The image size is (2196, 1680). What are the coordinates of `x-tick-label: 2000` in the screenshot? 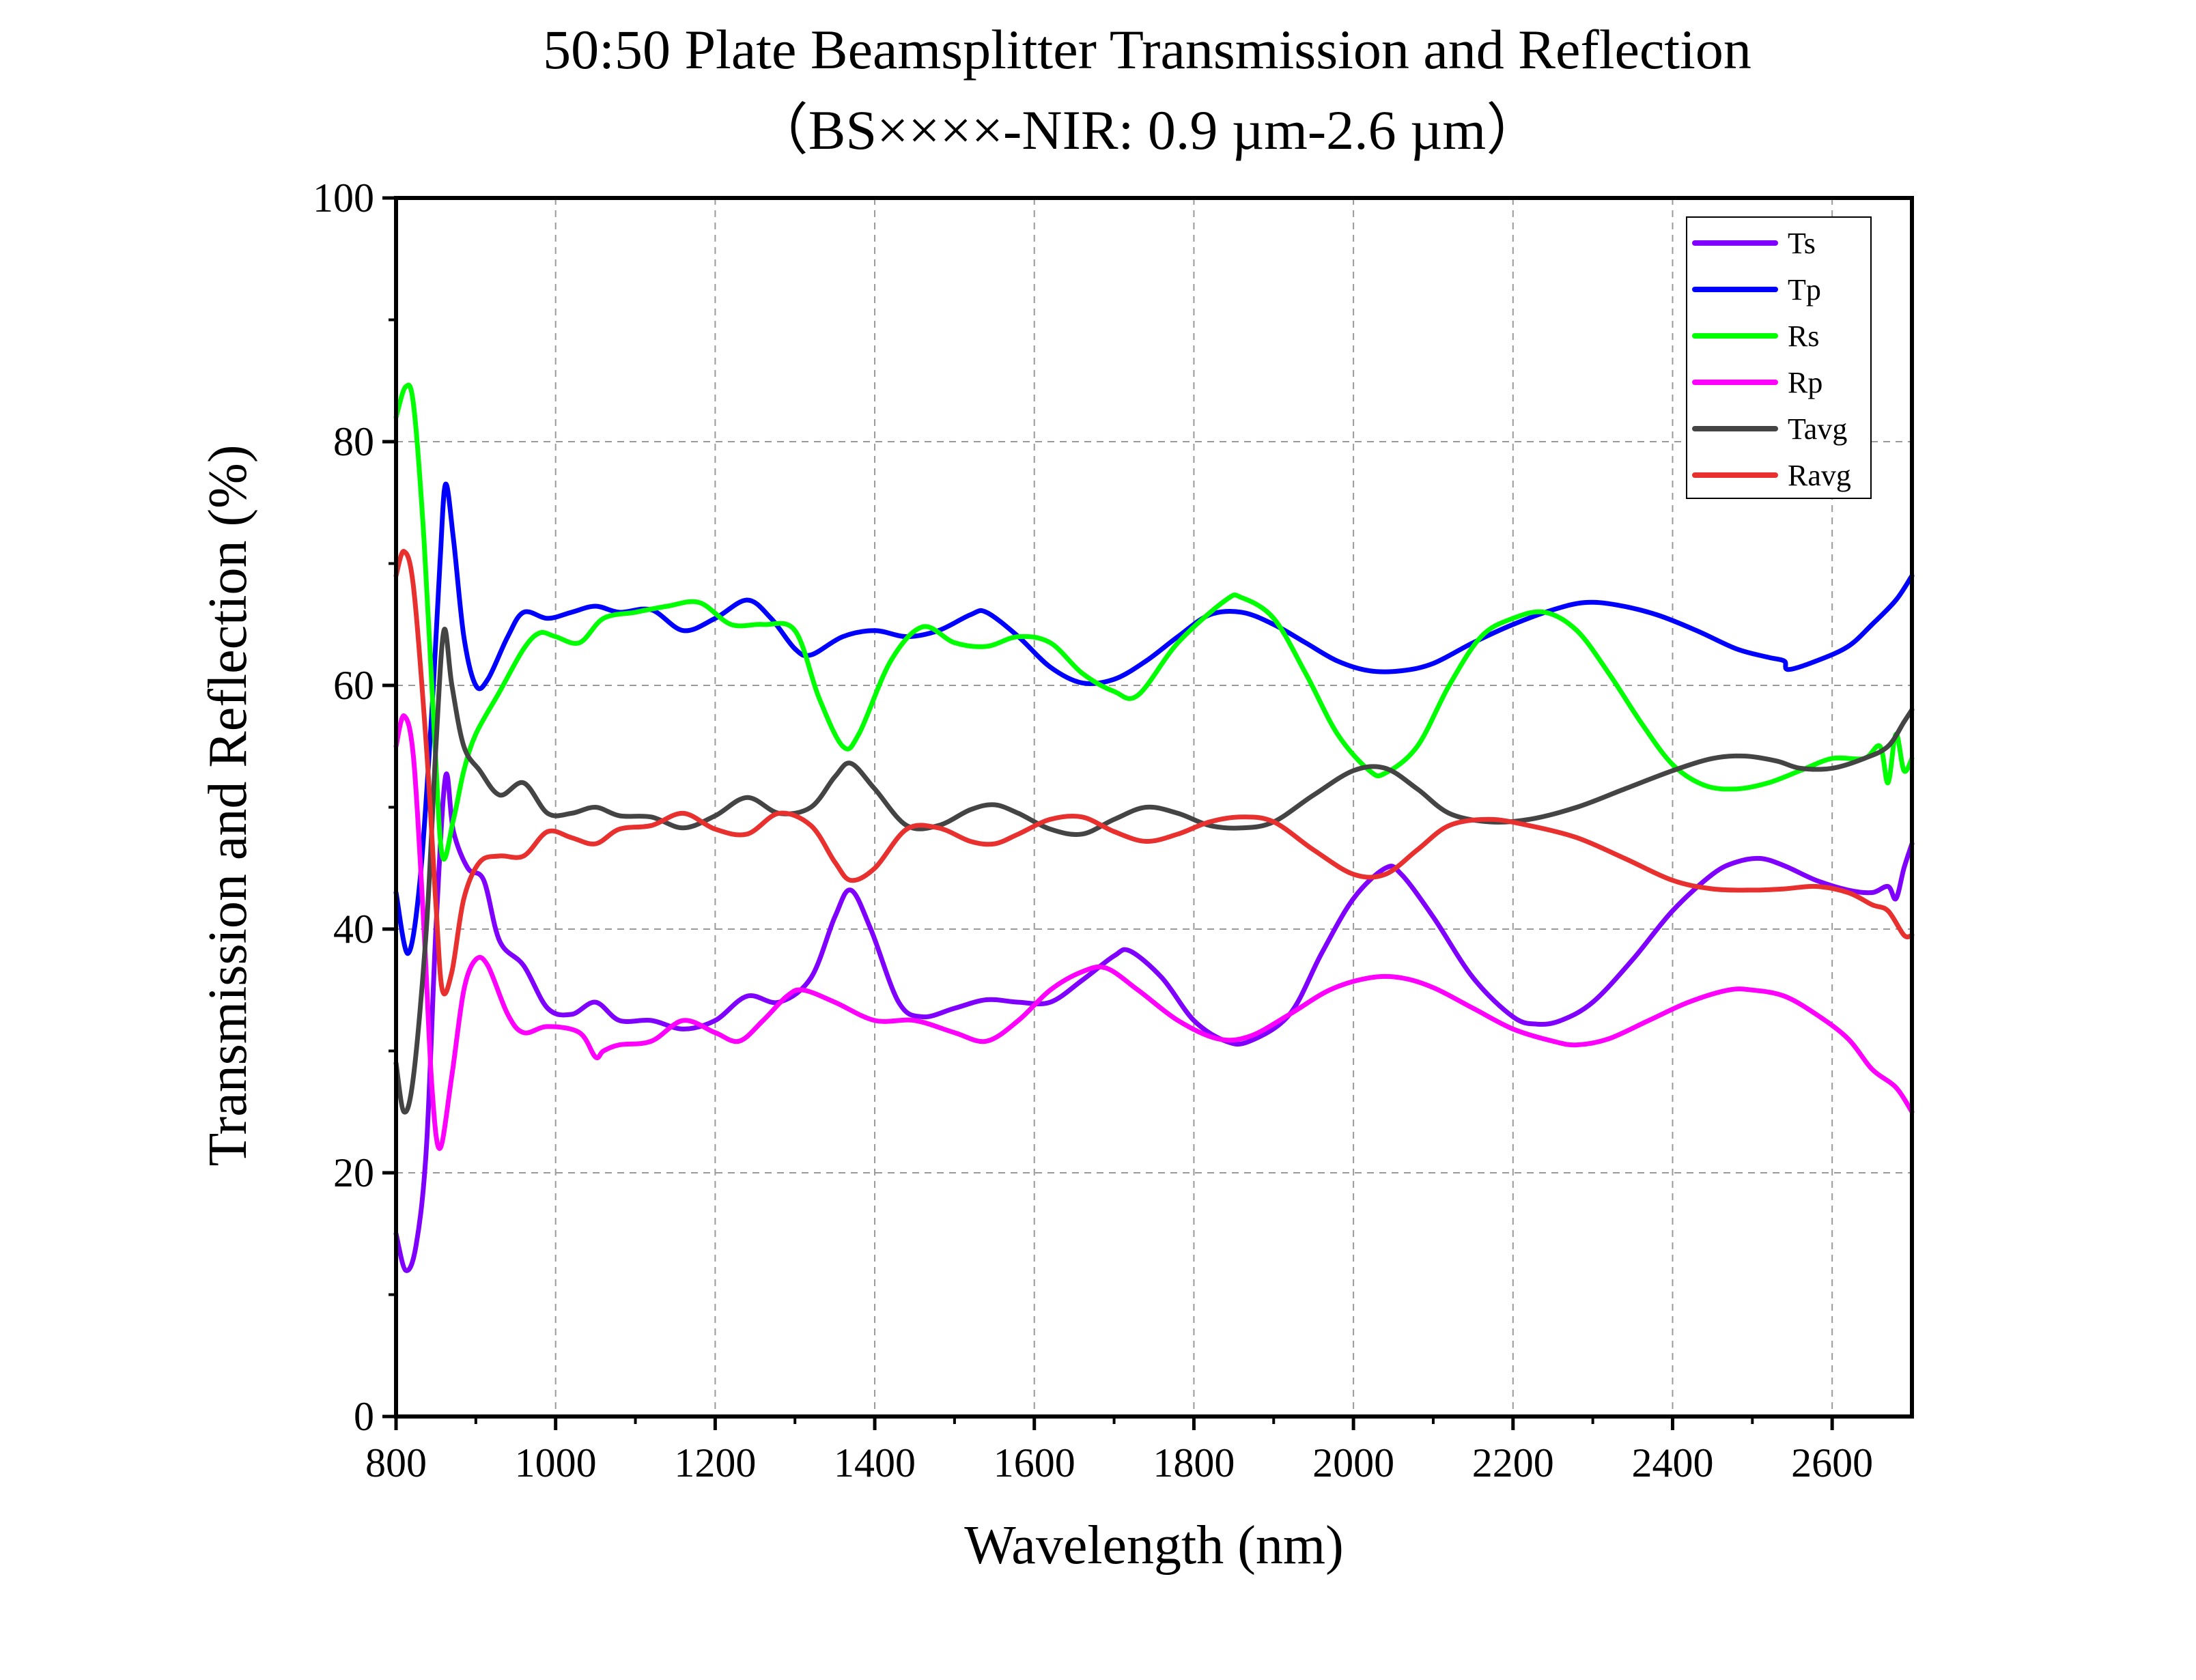 It's located at (1353, 1462).